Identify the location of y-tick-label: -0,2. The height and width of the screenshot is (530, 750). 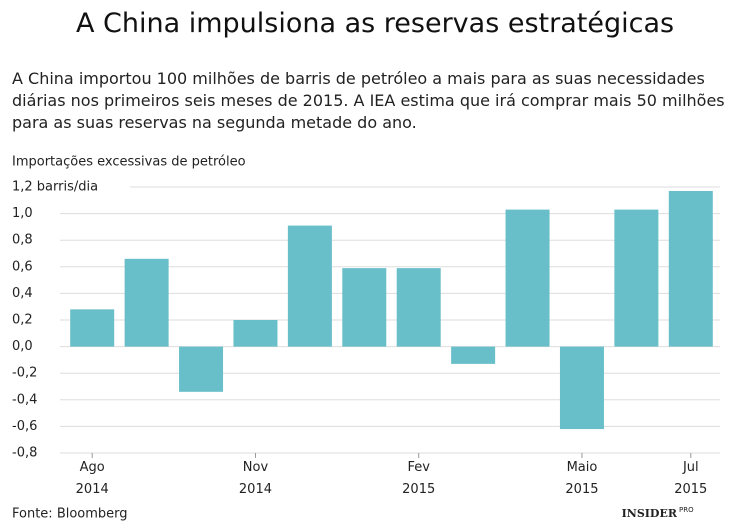
(24, 373).